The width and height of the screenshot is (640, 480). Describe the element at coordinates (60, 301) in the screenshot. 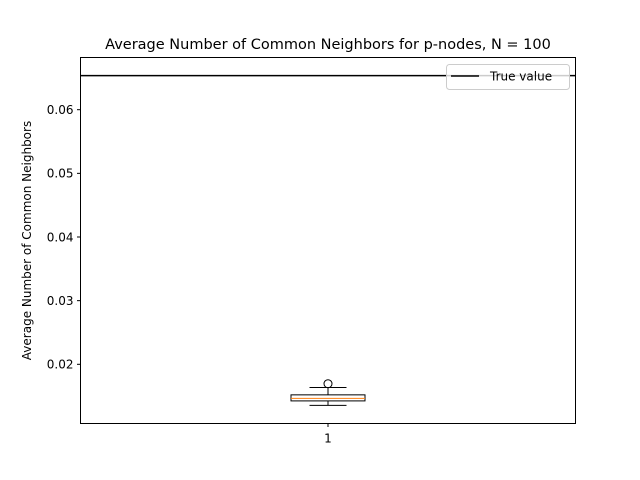

I see `y-tick-label: 0.03` at that location.